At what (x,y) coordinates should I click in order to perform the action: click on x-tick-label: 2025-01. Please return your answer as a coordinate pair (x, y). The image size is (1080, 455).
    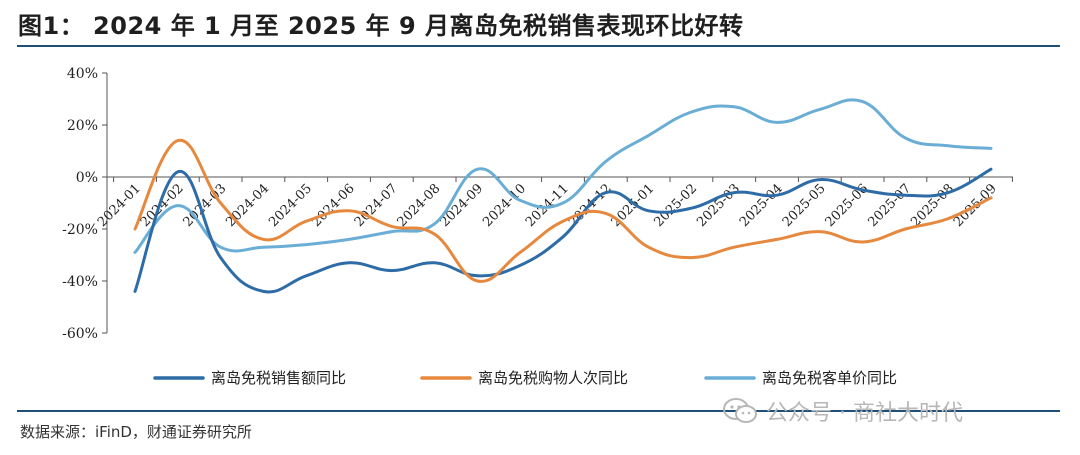
    Looking at the image, I should click on (633, 205).